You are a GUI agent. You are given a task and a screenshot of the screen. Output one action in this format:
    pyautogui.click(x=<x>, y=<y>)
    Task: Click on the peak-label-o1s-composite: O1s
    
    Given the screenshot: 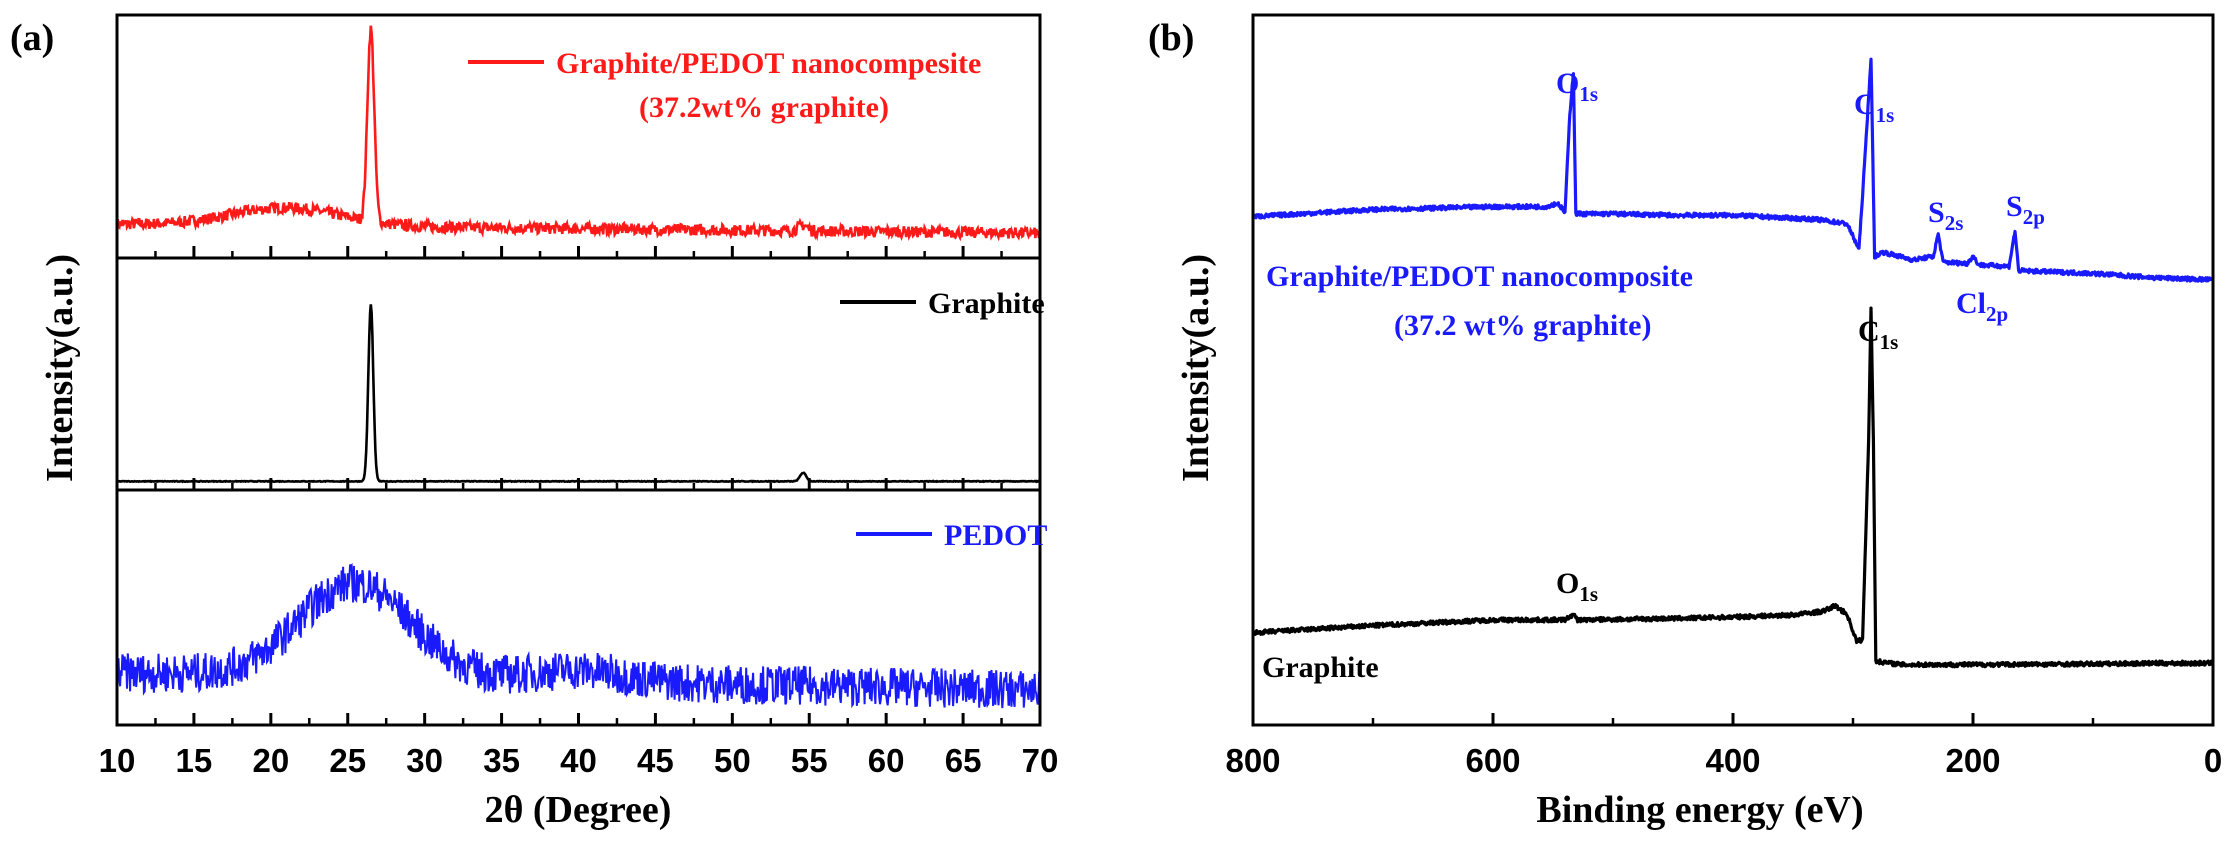 What is the action you would take?
    pyautogui.click(x=1577, y=86)
    